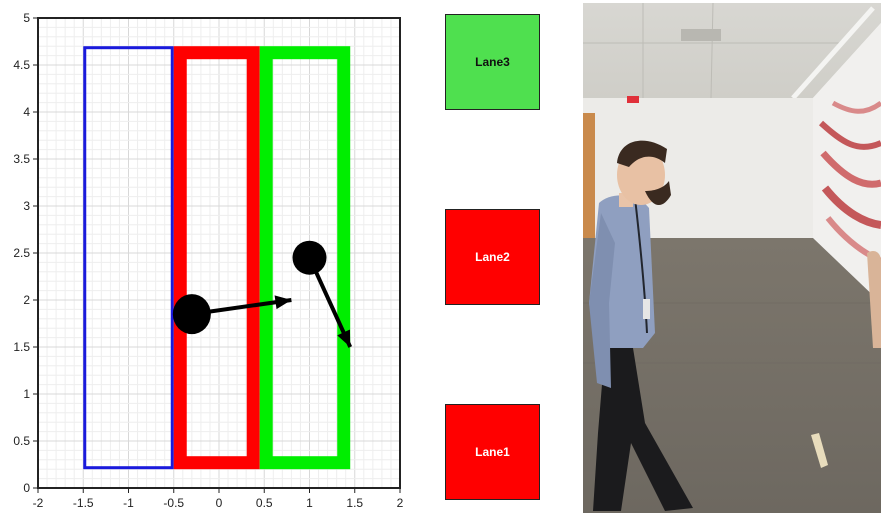 The image size is (881, 516). I want to click on lane3-indicator: Lane3, so click(492, 62).